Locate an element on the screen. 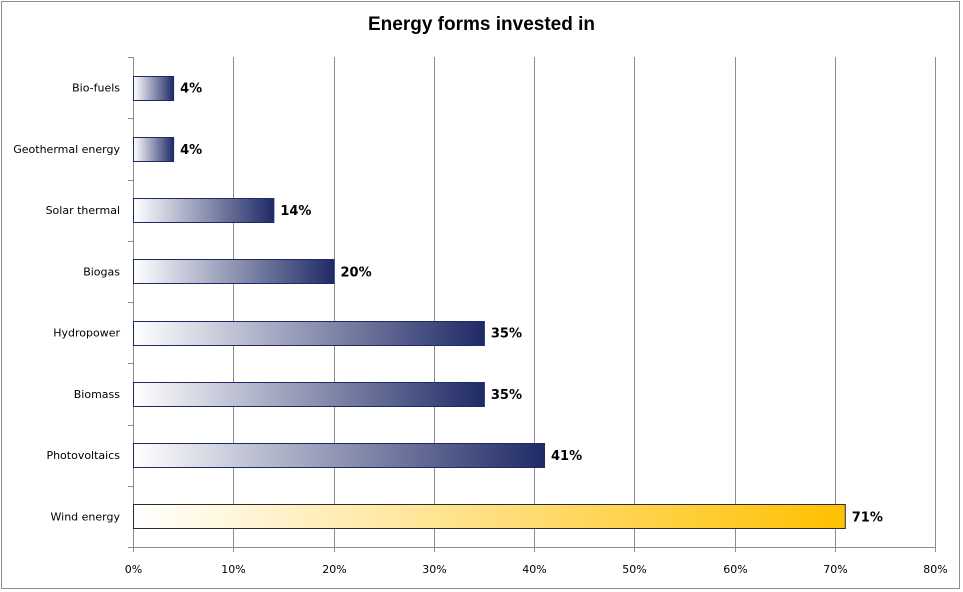 The image size is (963, 592). category-label: Geothermal energy is located at coordinates (66, 149).